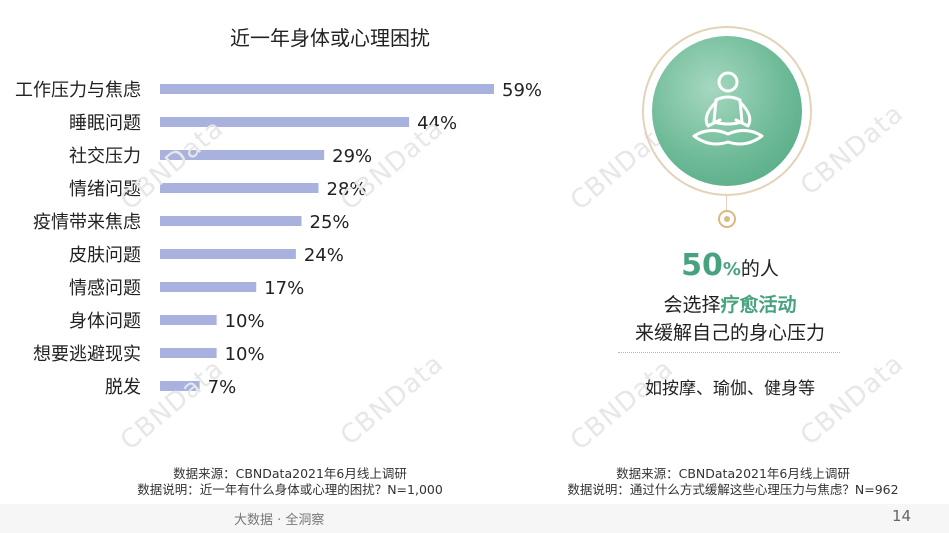  I want to click on callout-examples: 如按摩、瑜伽、健身等, so click(730, 389).